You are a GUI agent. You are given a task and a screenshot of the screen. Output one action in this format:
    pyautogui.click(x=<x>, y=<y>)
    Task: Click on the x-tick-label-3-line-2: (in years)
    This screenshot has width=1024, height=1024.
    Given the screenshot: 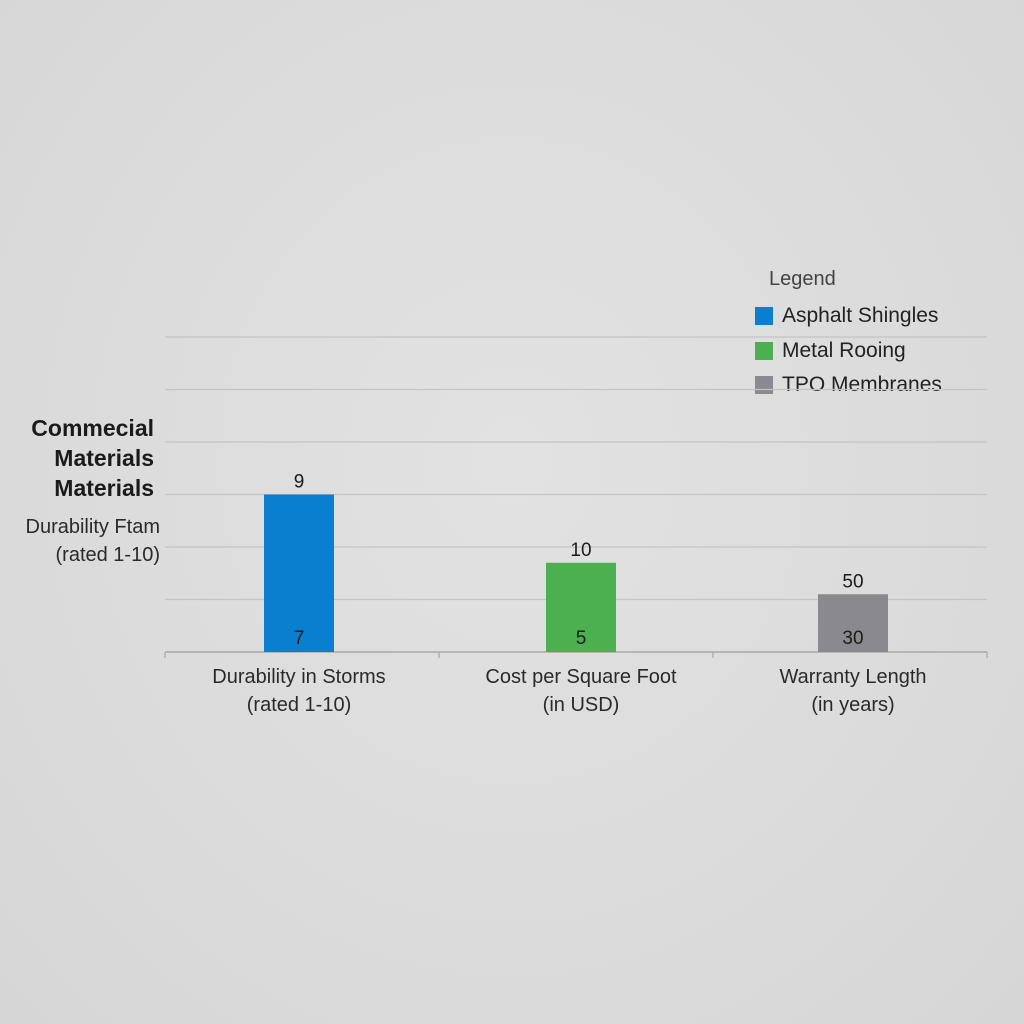 What is the action you would take?
    pyautogui.click(x=852, y=705)
    